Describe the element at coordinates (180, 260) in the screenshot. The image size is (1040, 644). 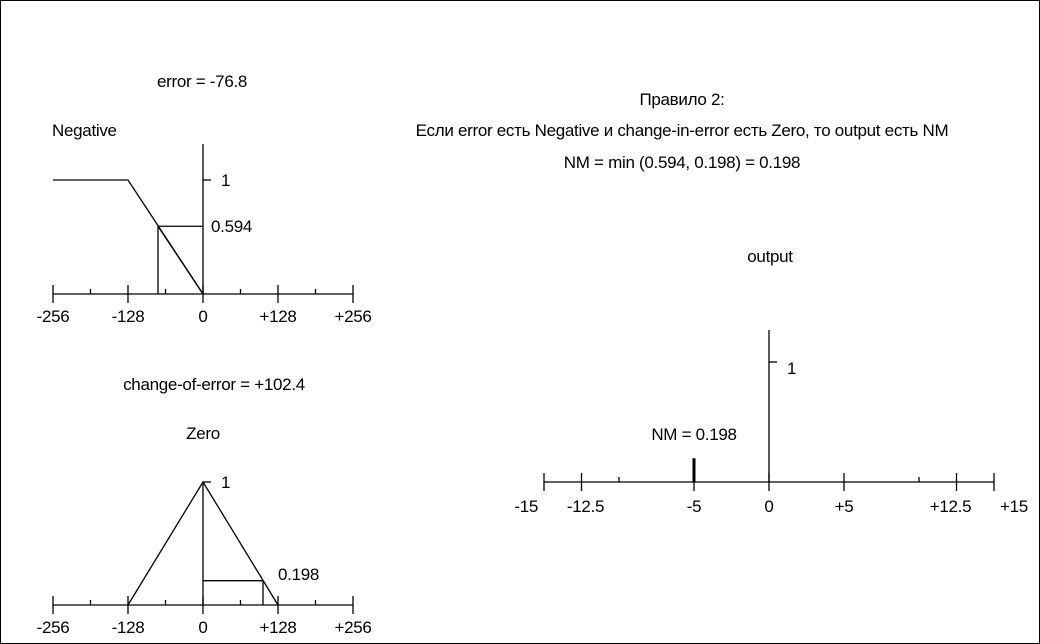
I see `error-diagonal-line` at that location.